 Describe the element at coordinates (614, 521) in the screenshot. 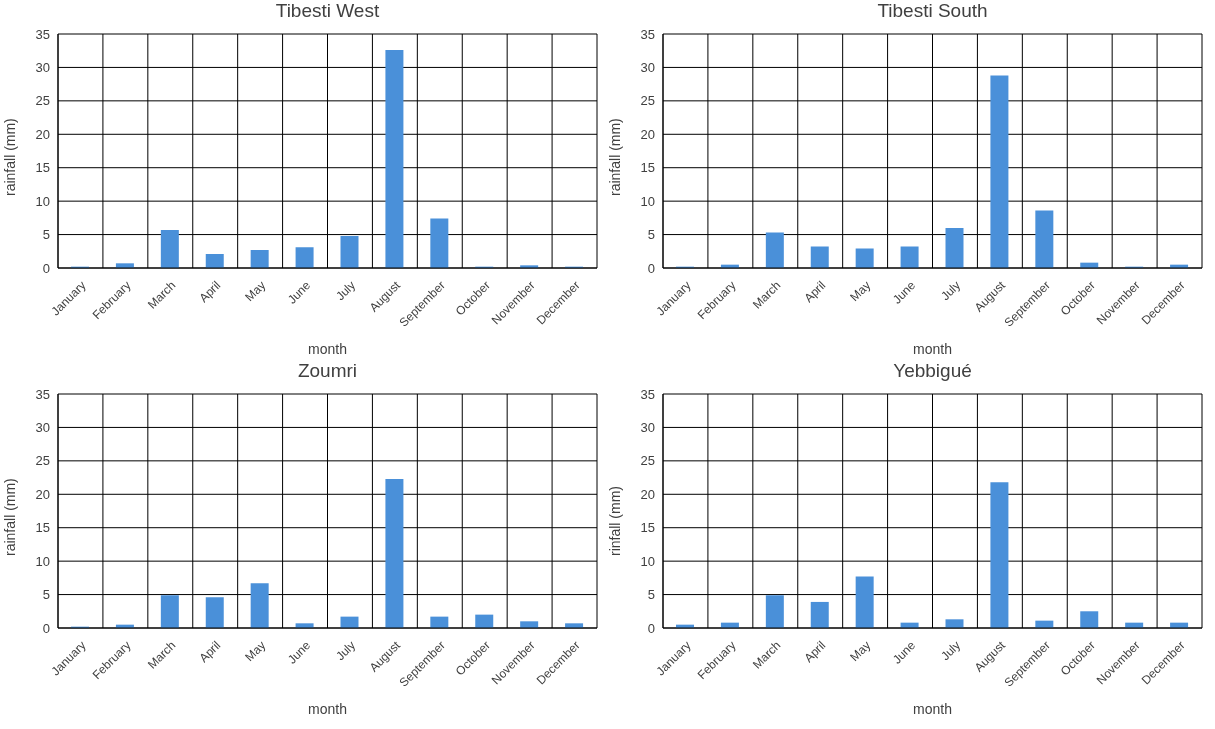

I see `y-axis-title: rinfall (mm)` at that location.